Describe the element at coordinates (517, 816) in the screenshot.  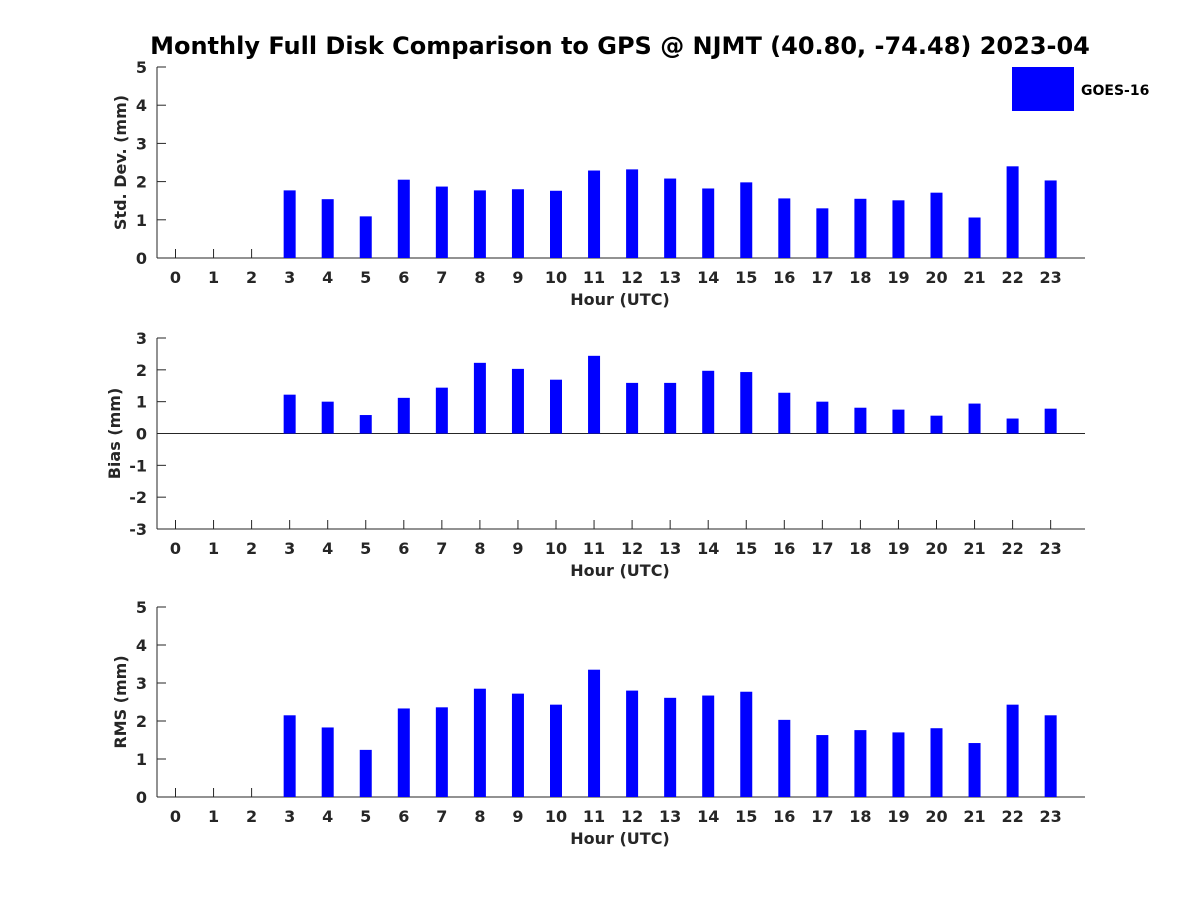
I see `x-tick-label: 9` at that location.